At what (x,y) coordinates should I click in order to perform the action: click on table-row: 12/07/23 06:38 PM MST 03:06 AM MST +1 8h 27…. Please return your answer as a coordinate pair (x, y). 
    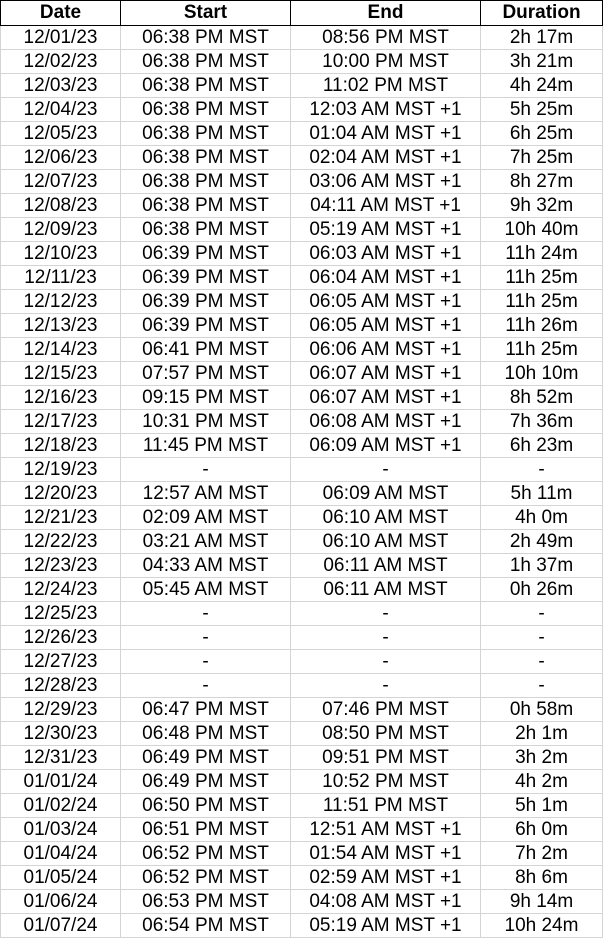
    Looking at the image, I should click on (301, 181).